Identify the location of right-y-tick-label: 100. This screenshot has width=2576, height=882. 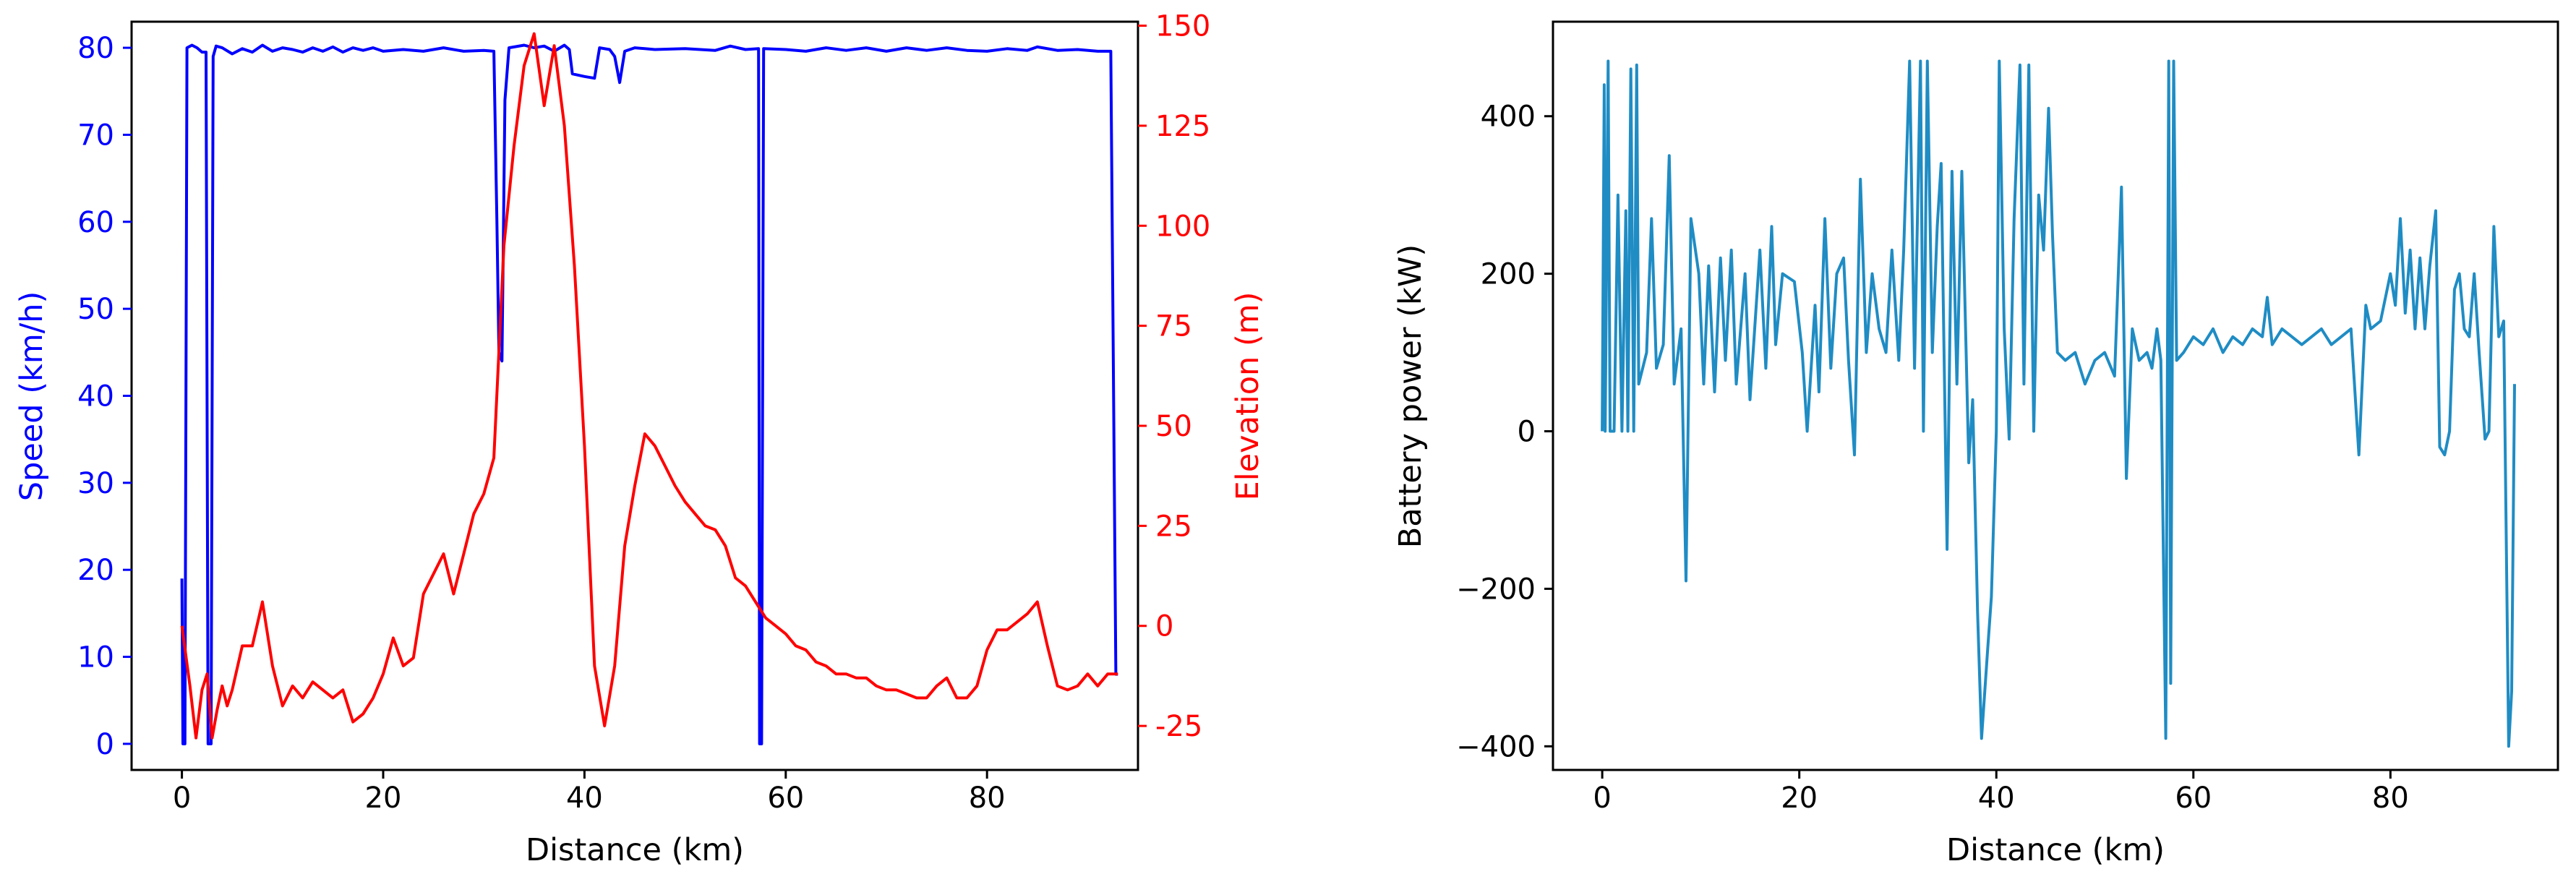
(1183, 226).